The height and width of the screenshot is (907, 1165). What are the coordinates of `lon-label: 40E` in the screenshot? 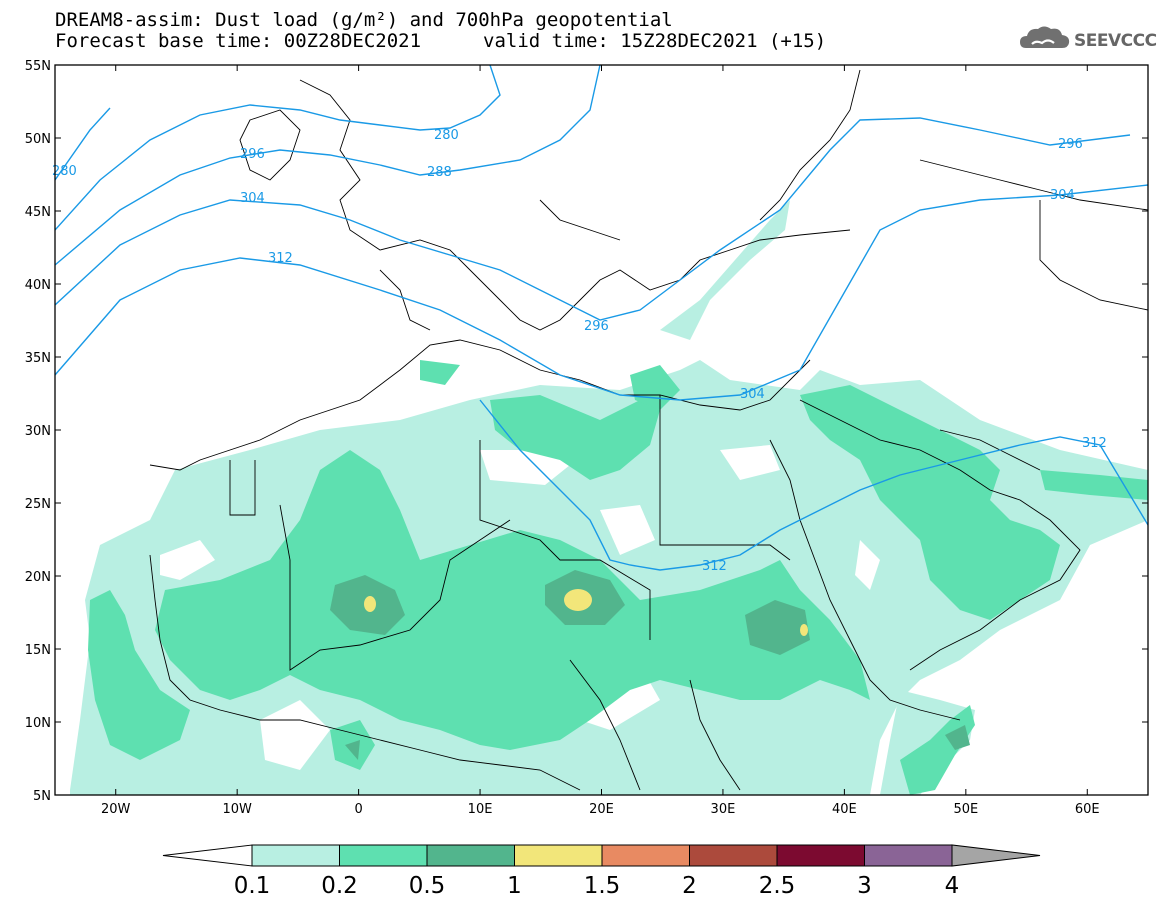 It's located at (844, 809).